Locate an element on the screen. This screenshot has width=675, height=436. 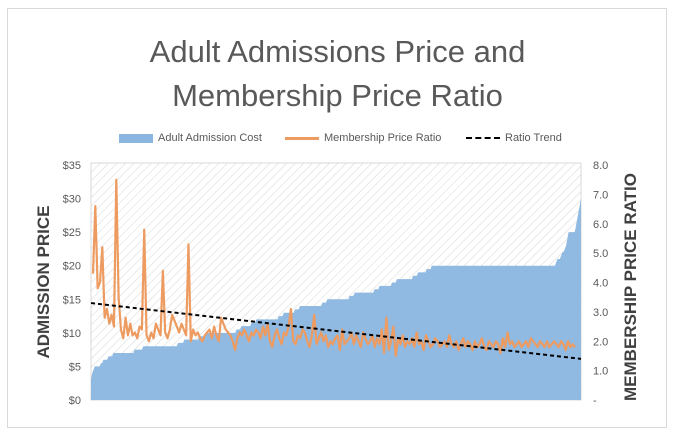
y-left-tick-label: $20 is located at coordinates (72, 267).